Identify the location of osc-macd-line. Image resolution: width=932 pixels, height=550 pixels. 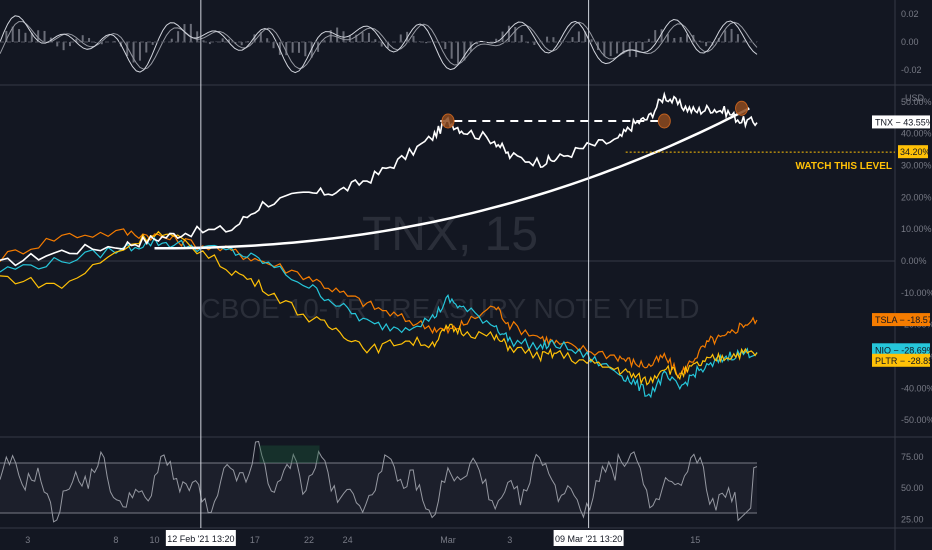
(379, 44).